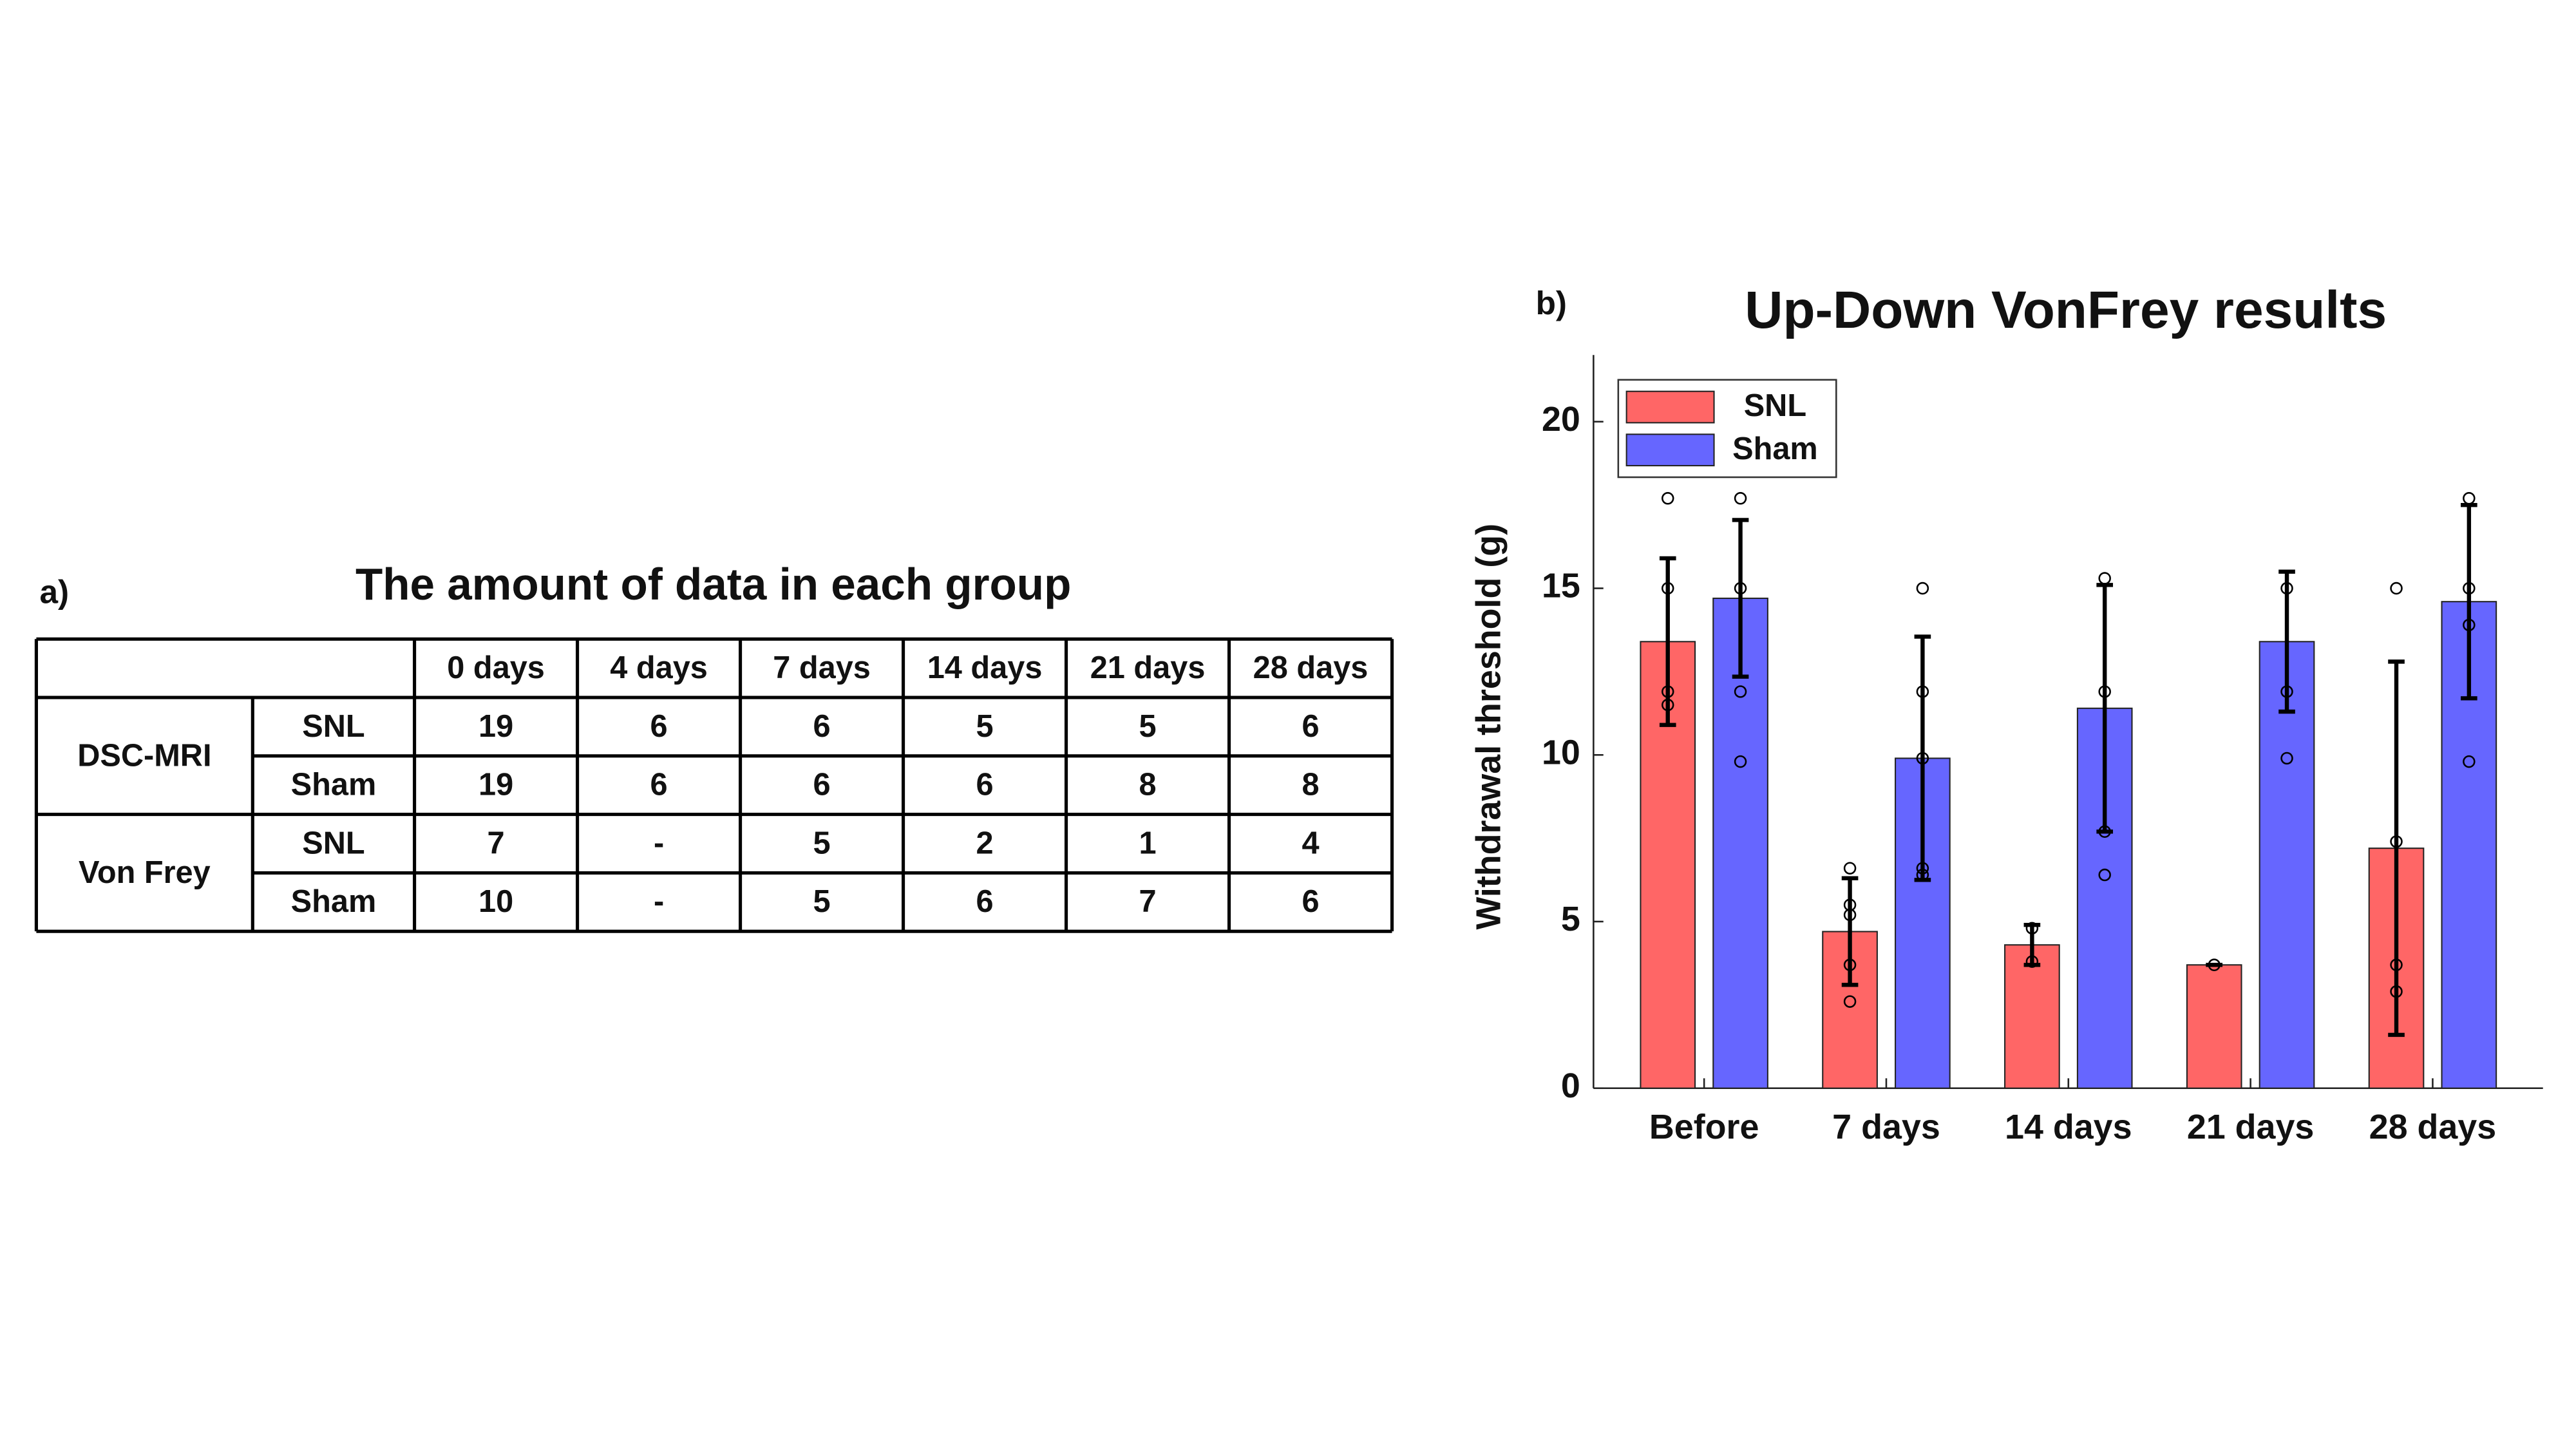 The image size is (2576, 1449). What do you see at coordinates (1704, 1127) in the screenshot?
I see `x-tick-label: Before` at bounding box center [1704, 1127].